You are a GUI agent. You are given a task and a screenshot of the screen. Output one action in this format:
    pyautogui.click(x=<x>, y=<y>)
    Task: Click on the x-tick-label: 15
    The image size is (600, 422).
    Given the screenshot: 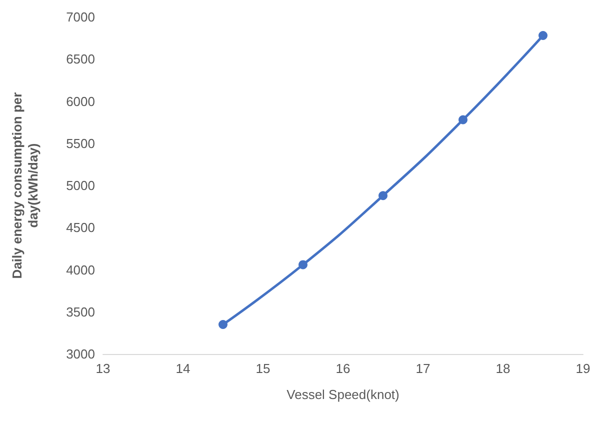 What is the action you would take?
    pyautogui.click(x=263, y=368)
    